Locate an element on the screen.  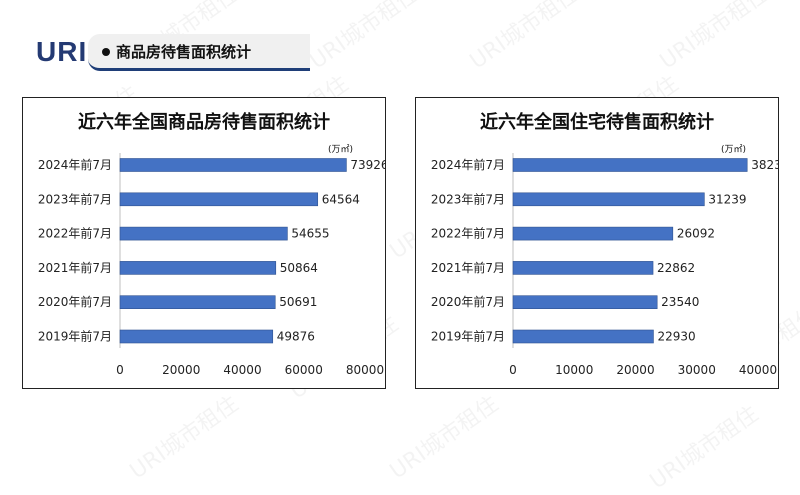
chart-title: 近六年全国住宅待售面积统计 is located at coordinates (597, 122).